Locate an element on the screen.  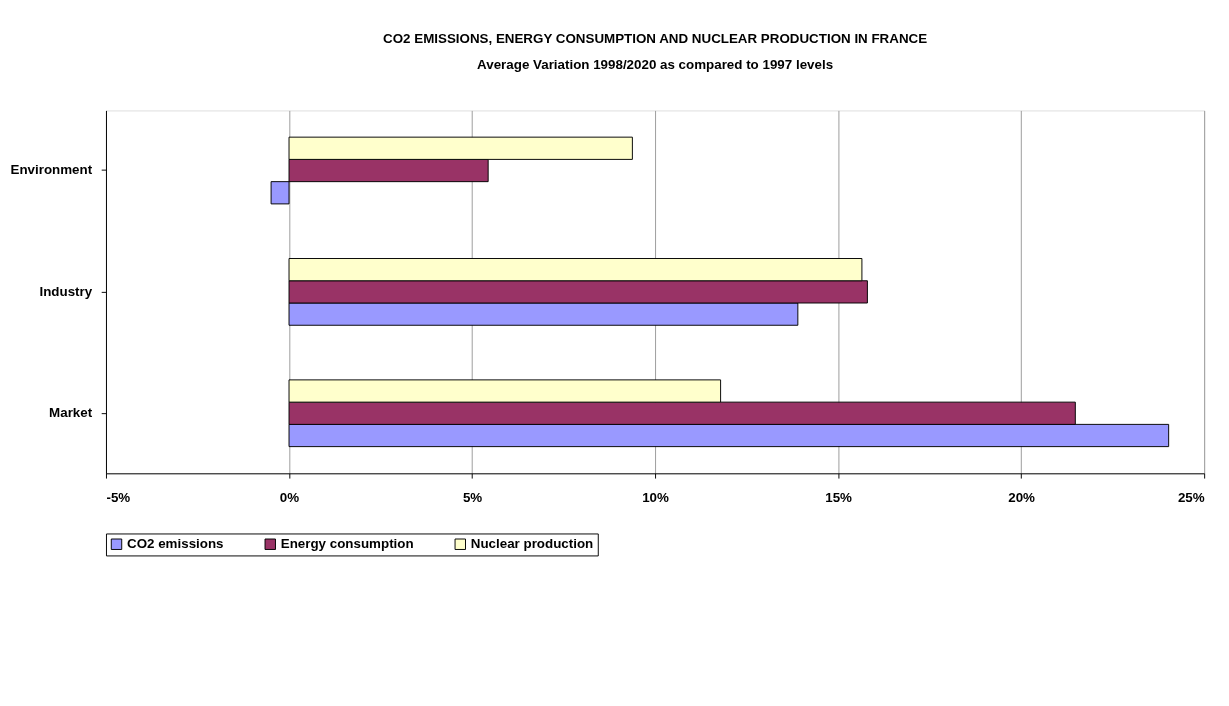
chart-subtitle: Average Variation 1998/2020 as compared to 1997 levels is located at coordinates (655, 65).